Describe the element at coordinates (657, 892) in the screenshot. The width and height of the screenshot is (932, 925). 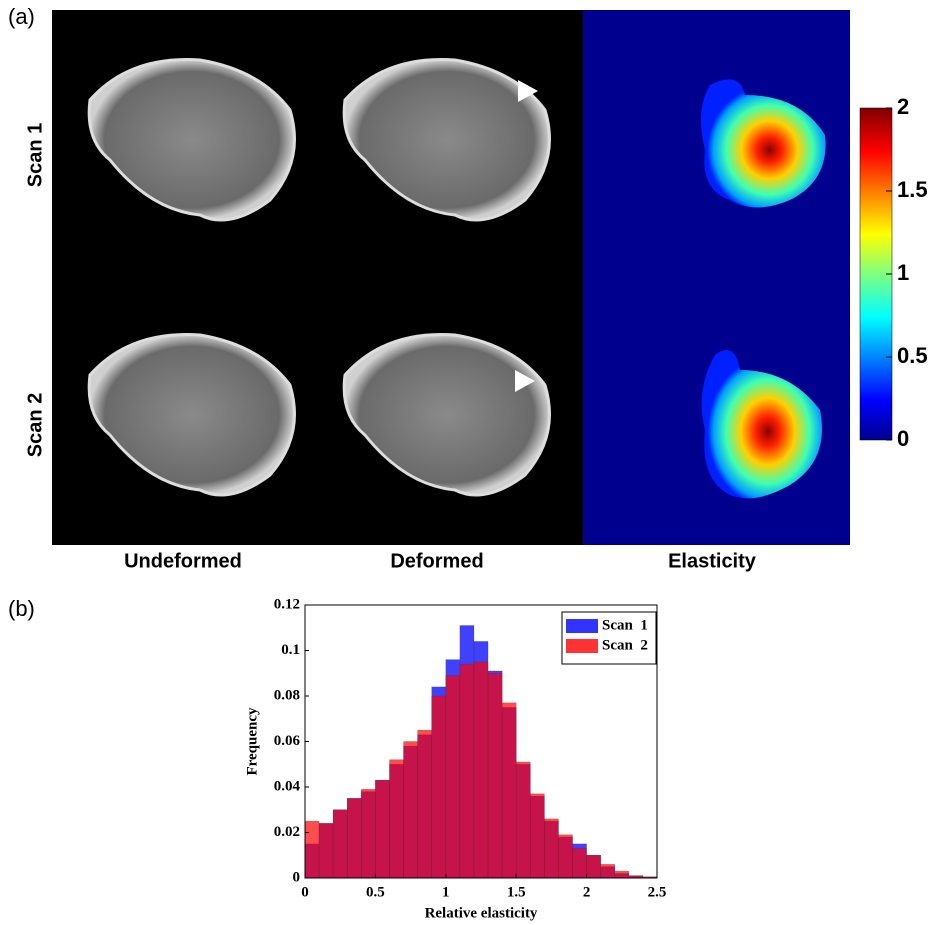
I see `x-tick-label: 2.5` at that location.